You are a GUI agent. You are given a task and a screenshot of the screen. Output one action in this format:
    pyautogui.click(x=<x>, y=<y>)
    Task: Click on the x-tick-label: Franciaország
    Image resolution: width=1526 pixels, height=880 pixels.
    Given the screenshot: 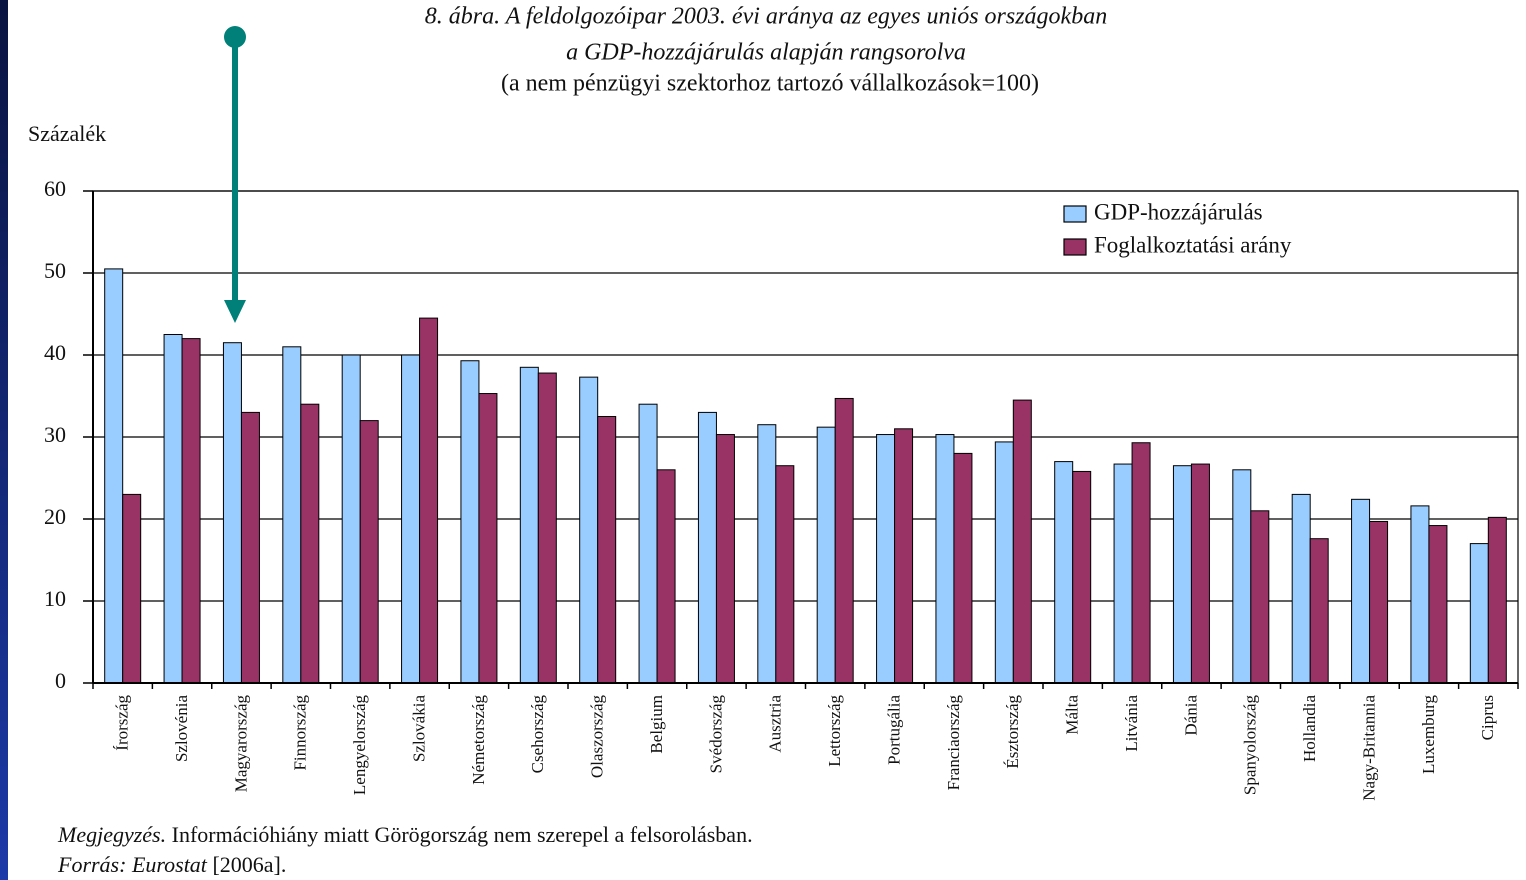 What is the action you would take?
    pyautogui.click(x=953, y=743)
    